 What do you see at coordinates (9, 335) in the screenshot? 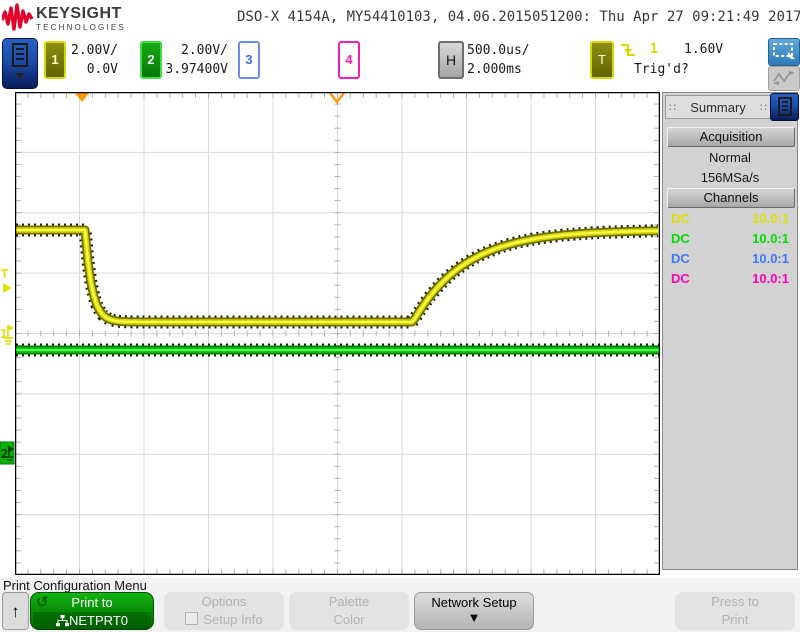
I see `ch1-ground-marker` at bounding box center [9, 335].